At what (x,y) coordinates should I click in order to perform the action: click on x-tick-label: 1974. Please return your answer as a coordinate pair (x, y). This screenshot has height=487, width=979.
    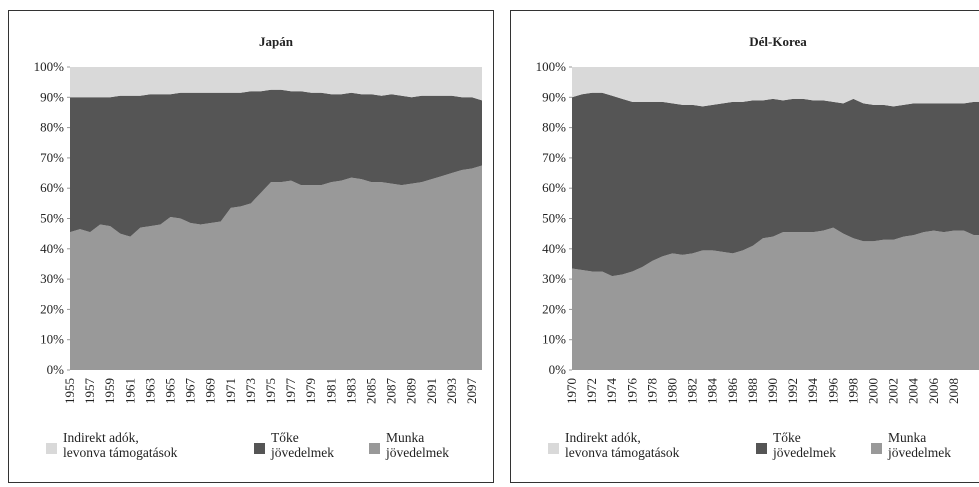
    Looking at the image, I should click on (611, 391).